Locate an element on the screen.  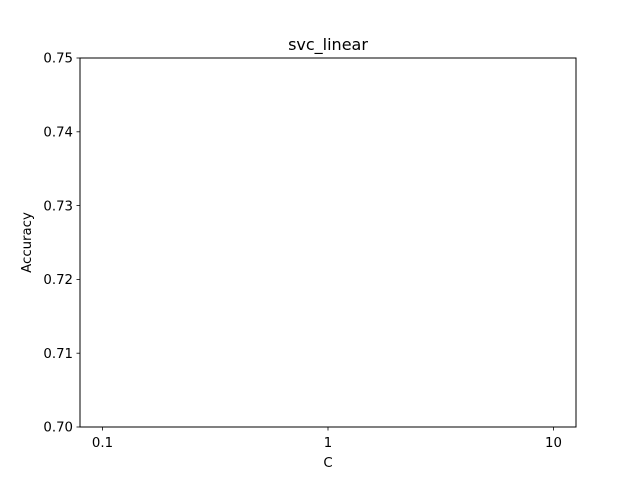
y-axis-label: Accuracy is located at coordinates (27, 242).